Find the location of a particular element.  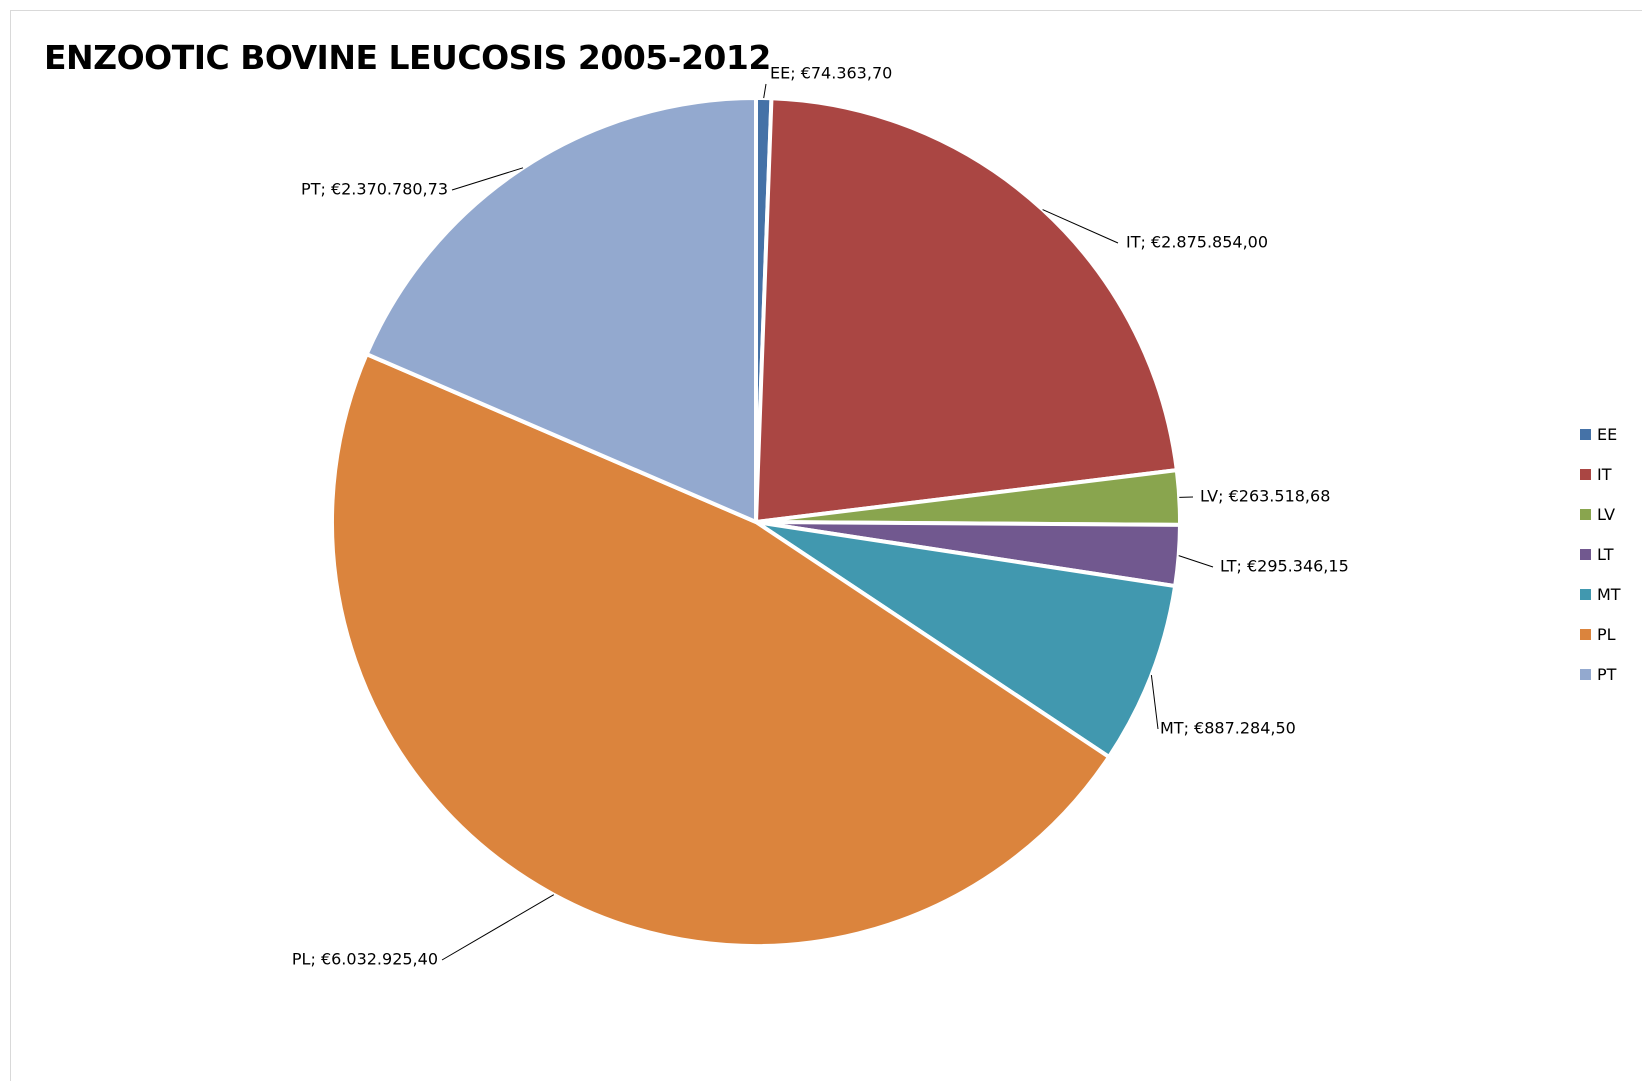

legend-label: LT is located at coordinates (1605, 554).